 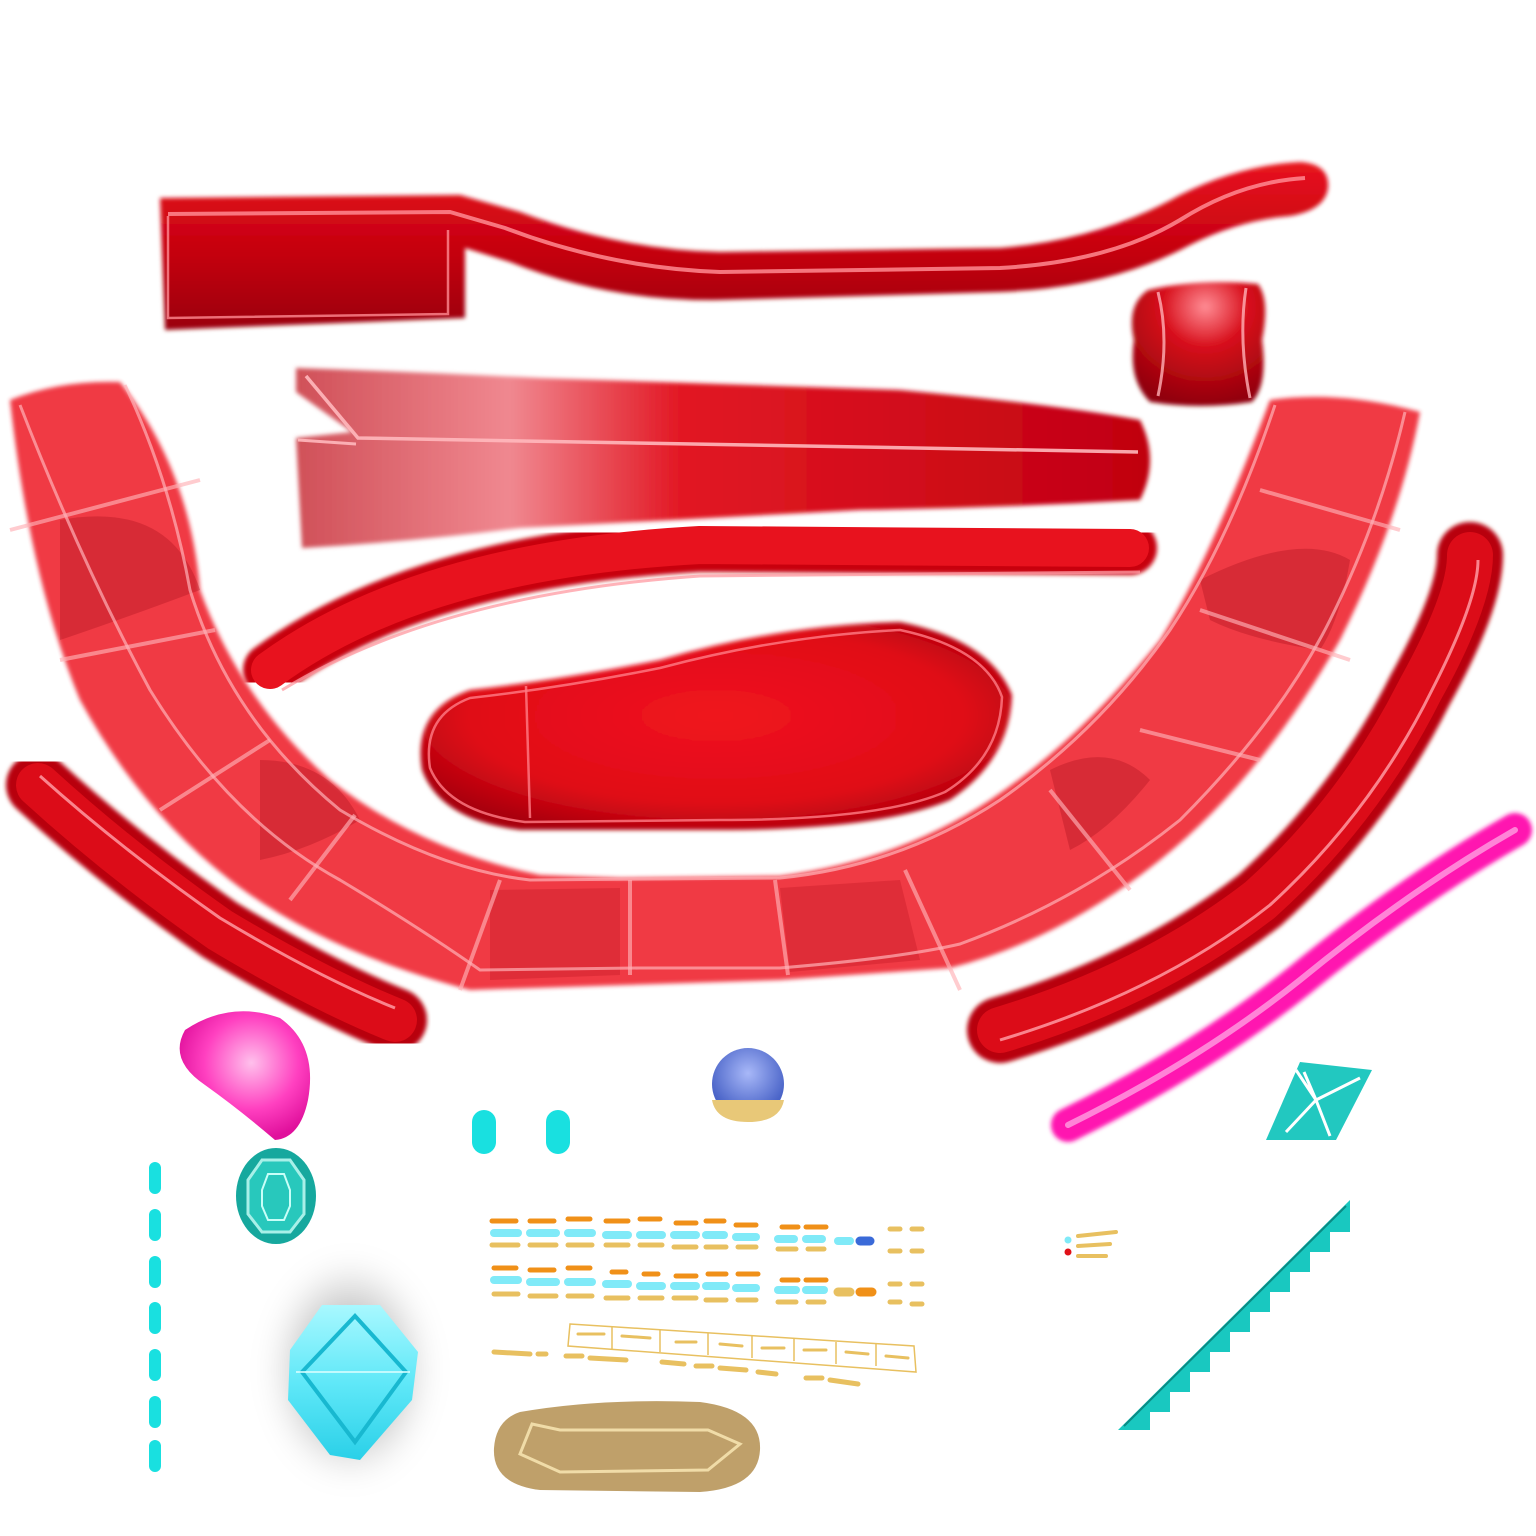 What do you see at coordinates (716, 726) in the screenshot?
I see `red-body` at bounding box center [716, 726].